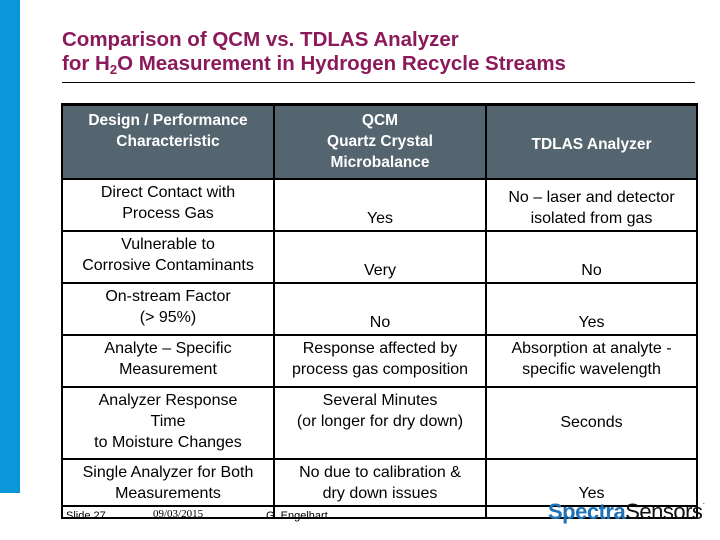 The width and height of the screenshot is (720, 540). What do you see at coordinates (168, 309) in the screenshot?
I see `cell-characteristic: On-stream Factor (> 95%)` at bounding box center [168, 309].